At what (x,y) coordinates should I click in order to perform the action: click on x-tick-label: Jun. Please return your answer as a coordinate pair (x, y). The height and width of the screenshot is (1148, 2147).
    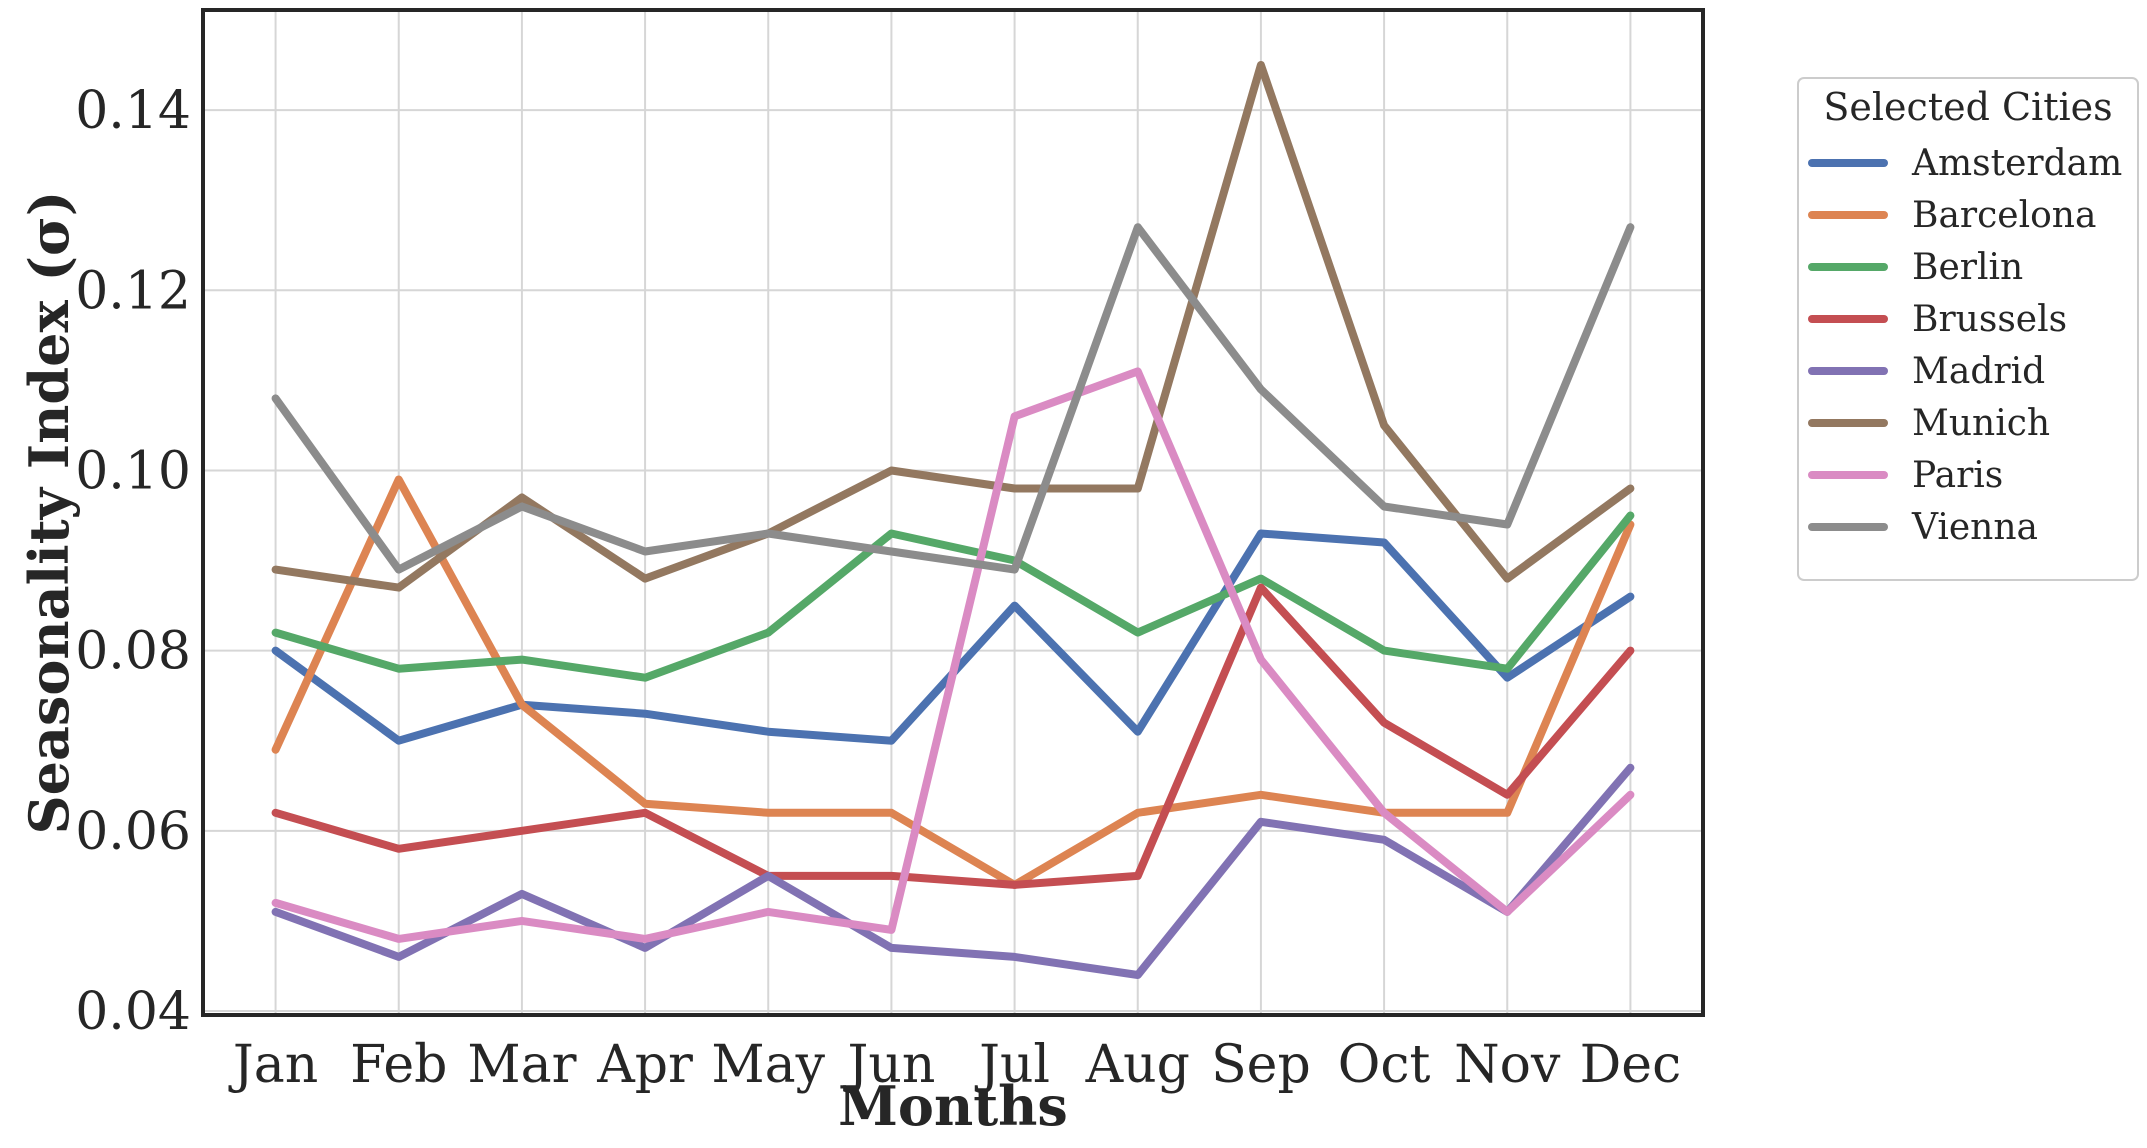
    Looking at the image, I should click on (889, 1065).